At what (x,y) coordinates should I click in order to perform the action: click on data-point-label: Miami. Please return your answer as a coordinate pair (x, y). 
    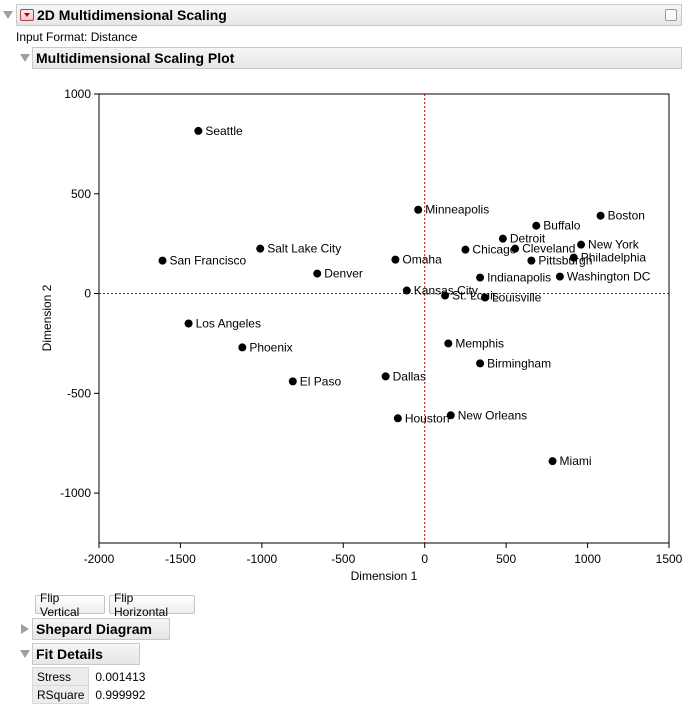
    Looking at the image, I should click on (576, 461).